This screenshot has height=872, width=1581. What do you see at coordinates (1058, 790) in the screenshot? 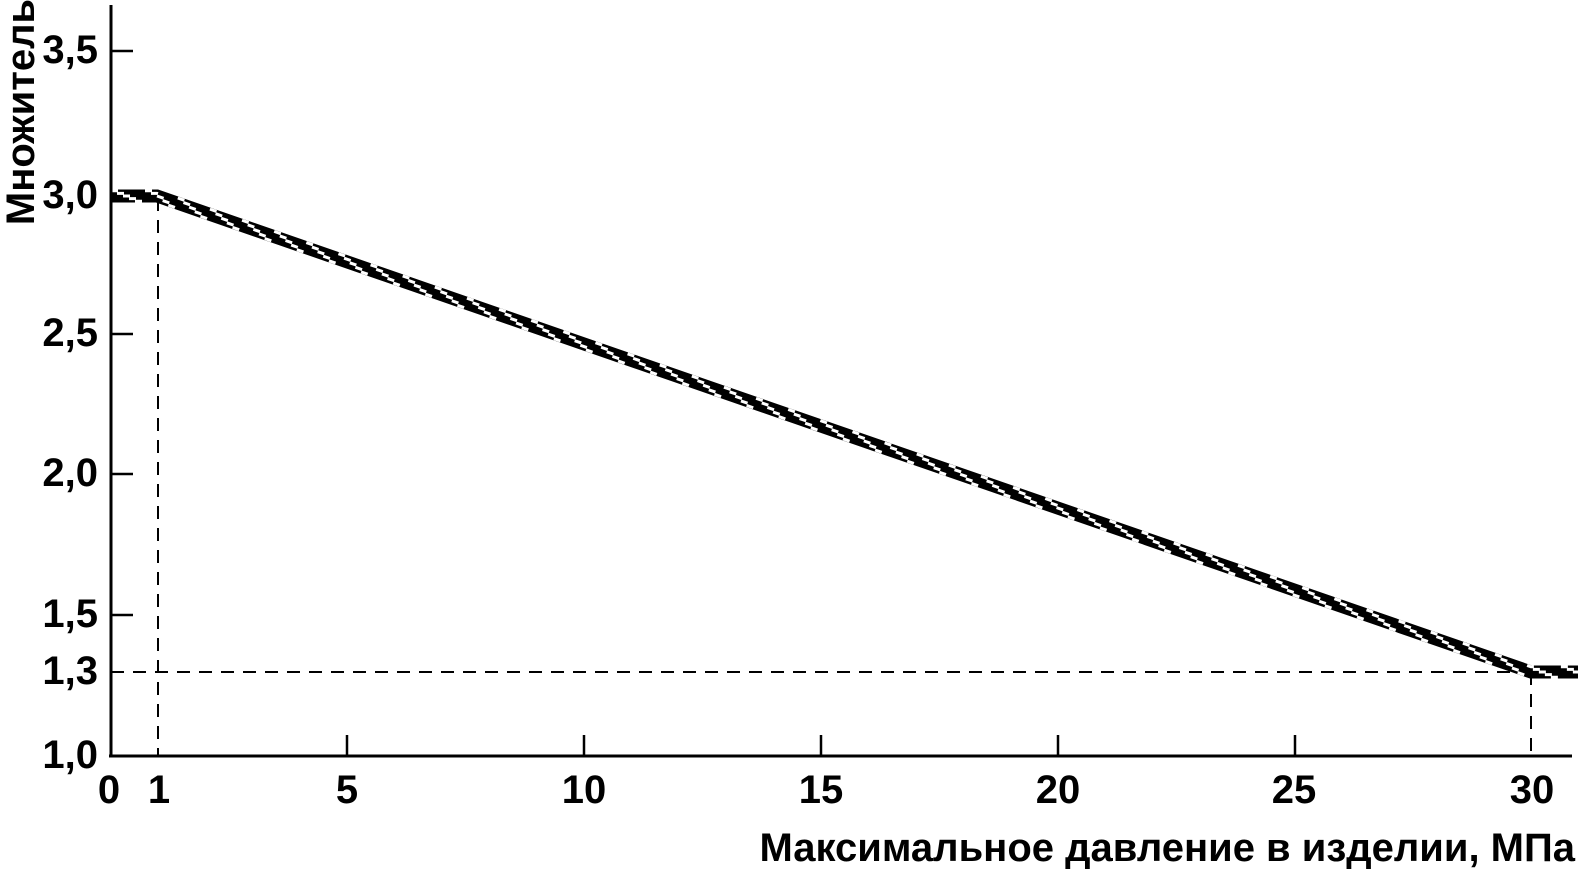
I see `x-tick-label-20: 20` at bounding box center [1058, 790].